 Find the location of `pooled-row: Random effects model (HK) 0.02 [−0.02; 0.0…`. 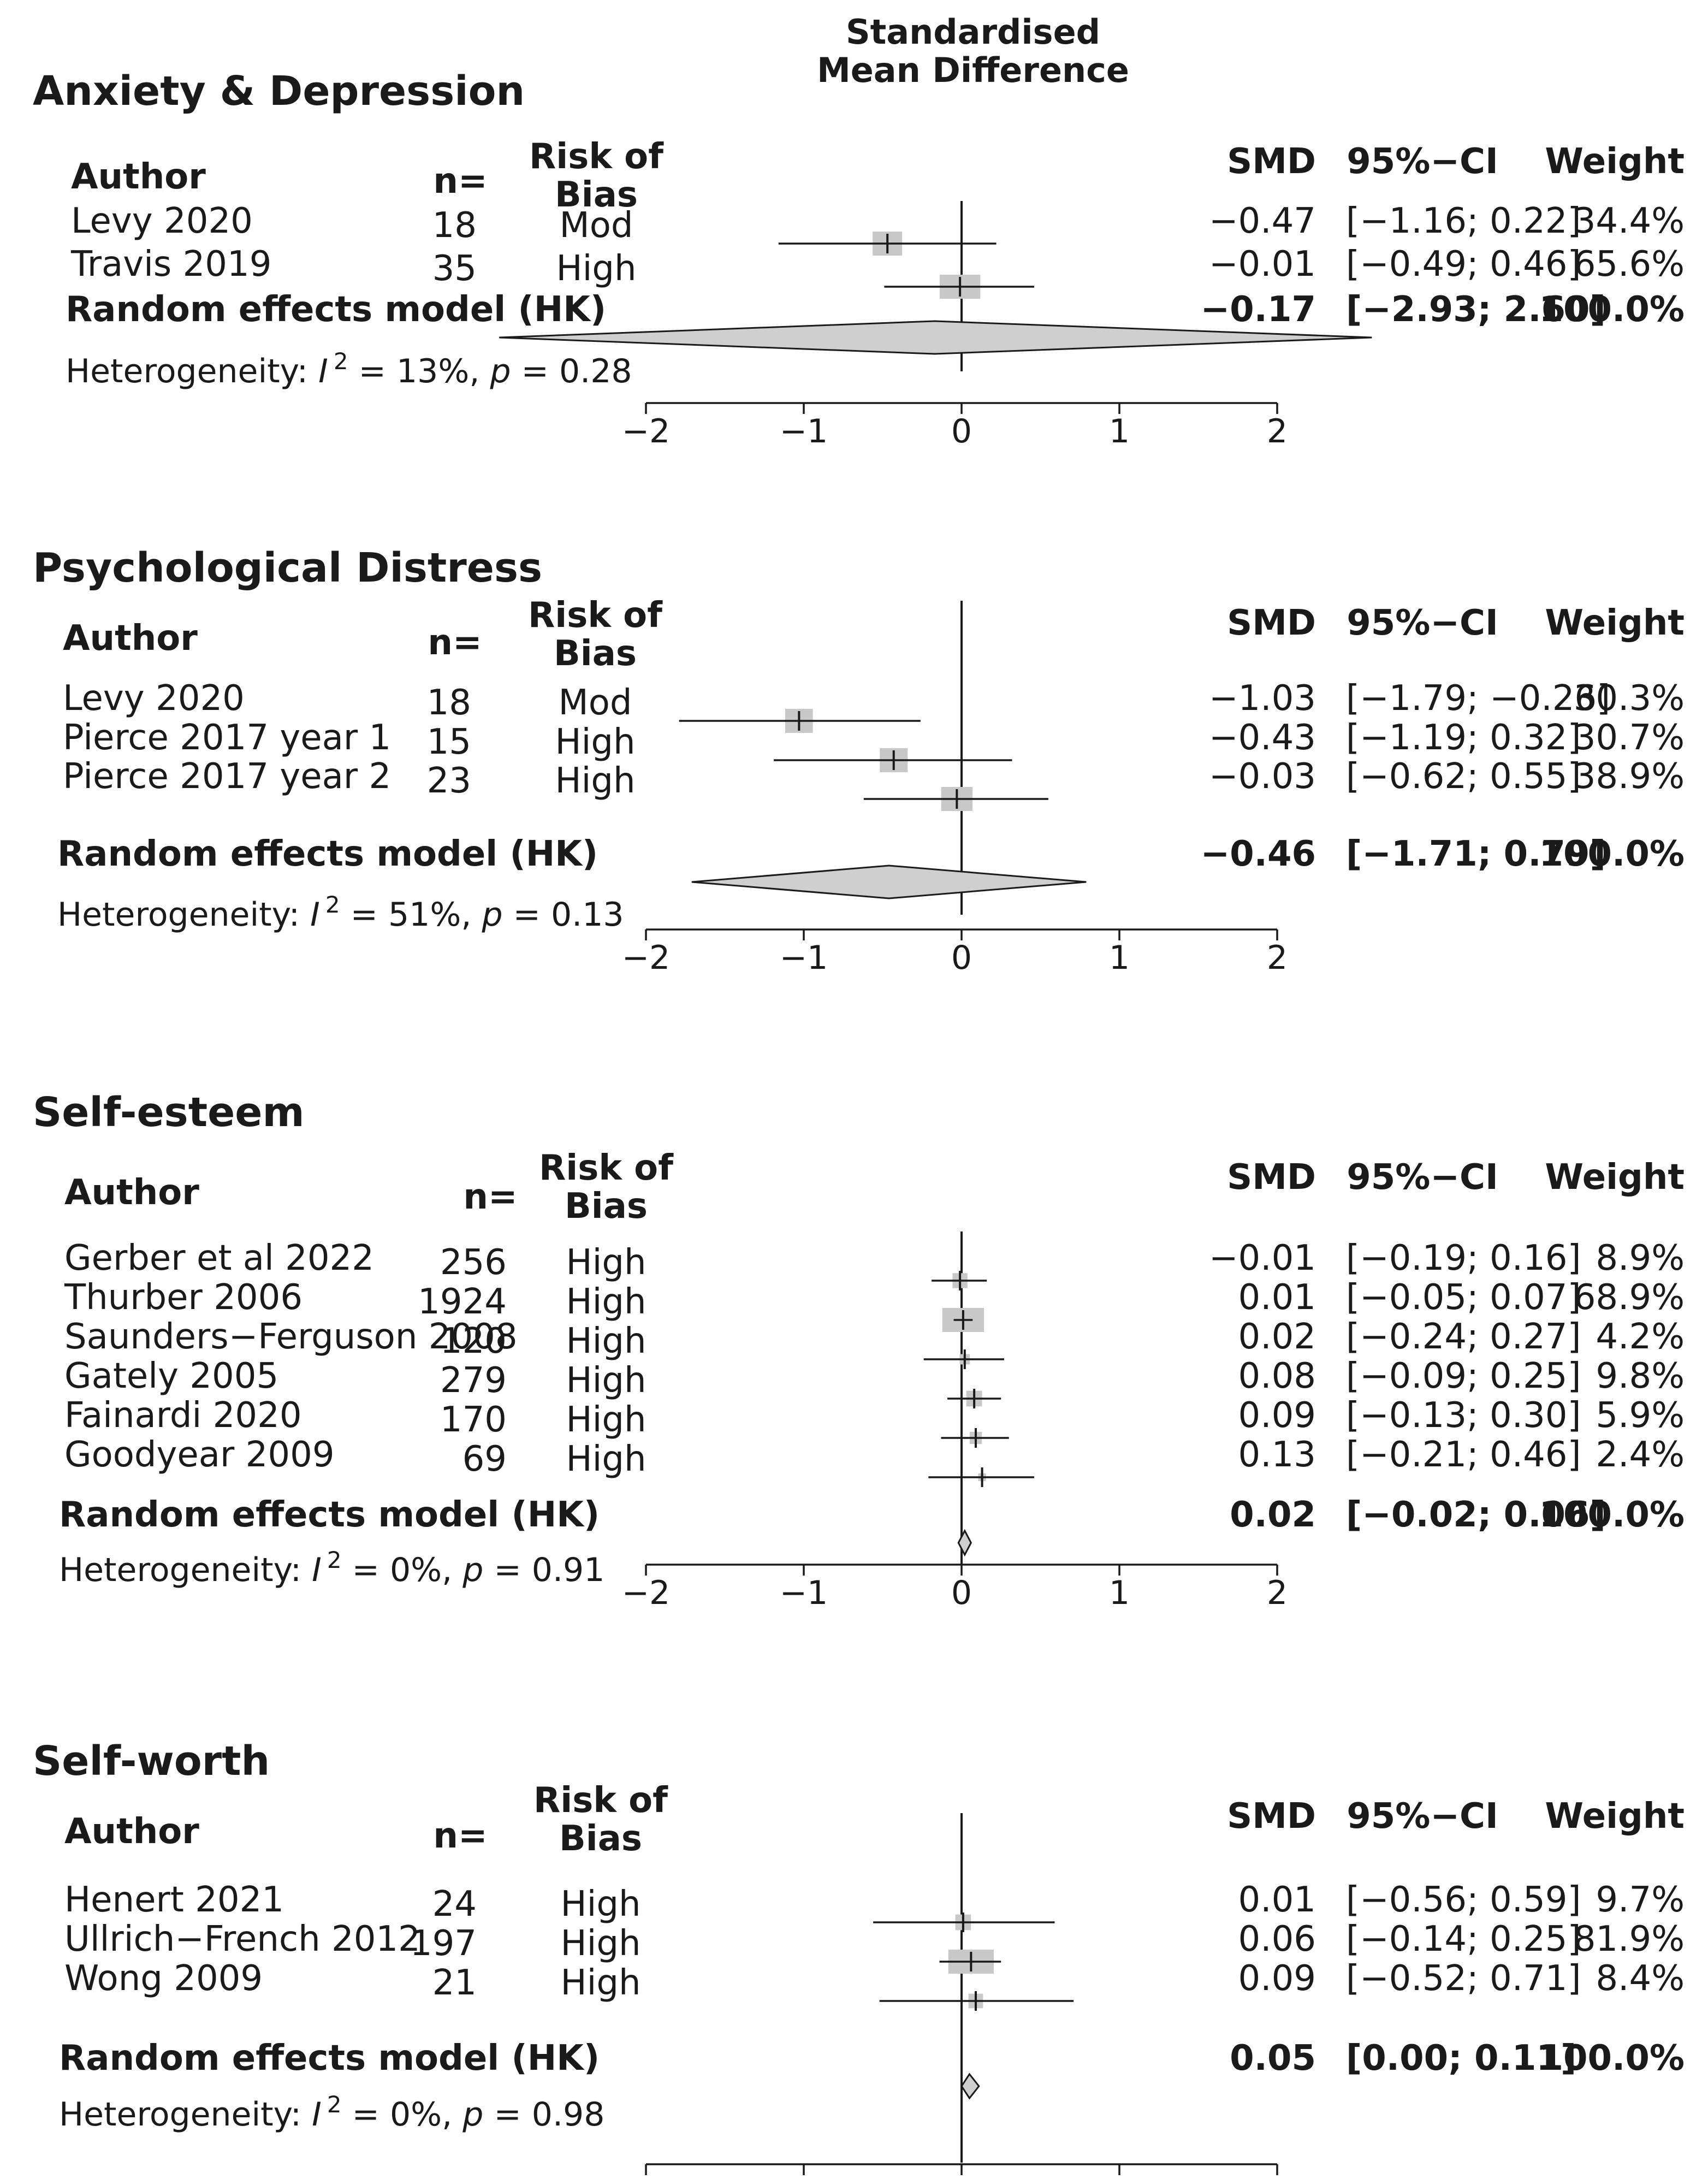

pooled-row: Random effects model (HK) 0.02 [−0.02; 0.0… is located at coordinates (872, 1526).